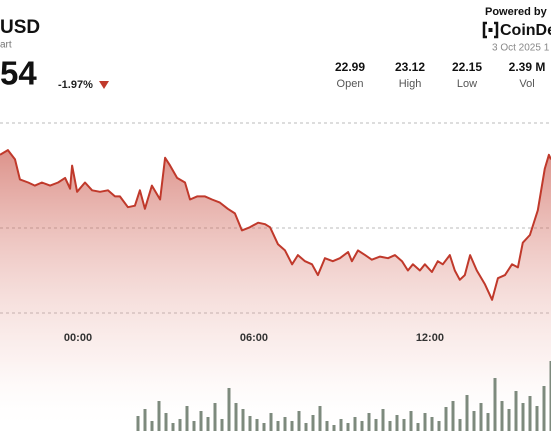 This screenshot has height=431, width=551. What do you see at coordinates (254, 338) in the screenshot?
I see `x-tick-label: 06:00` at bounding box center [254, 338].